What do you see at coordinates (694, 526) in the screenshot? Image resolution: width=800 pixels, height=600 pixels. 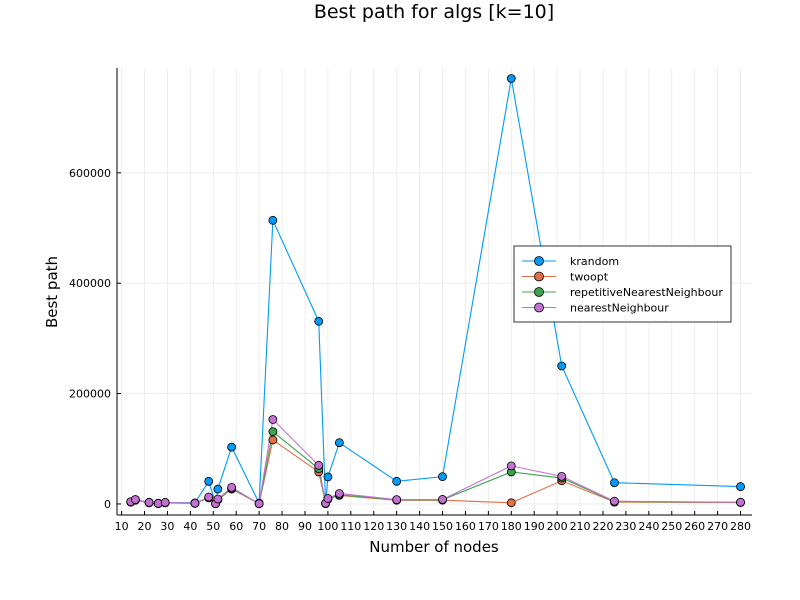 I see `x-tick-label: 260` at bounding box center [694, 526].